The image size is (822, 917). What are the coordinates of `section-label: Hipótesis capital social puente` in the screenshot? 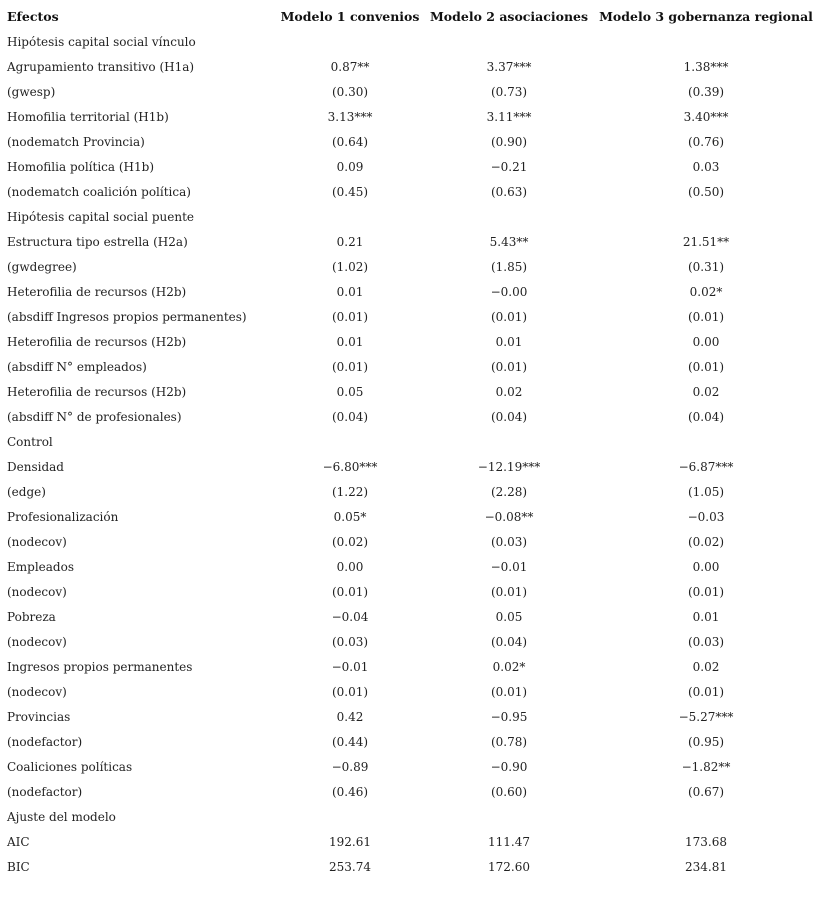 It's located at (101, 217).